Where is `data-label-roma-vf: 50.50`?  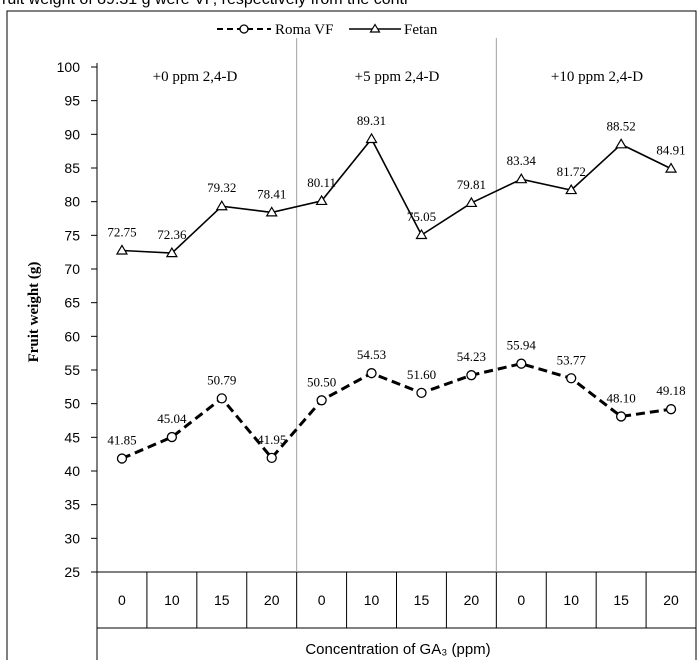
data-label-roma-vf: 50.50 is located at coordinates (321, 381).